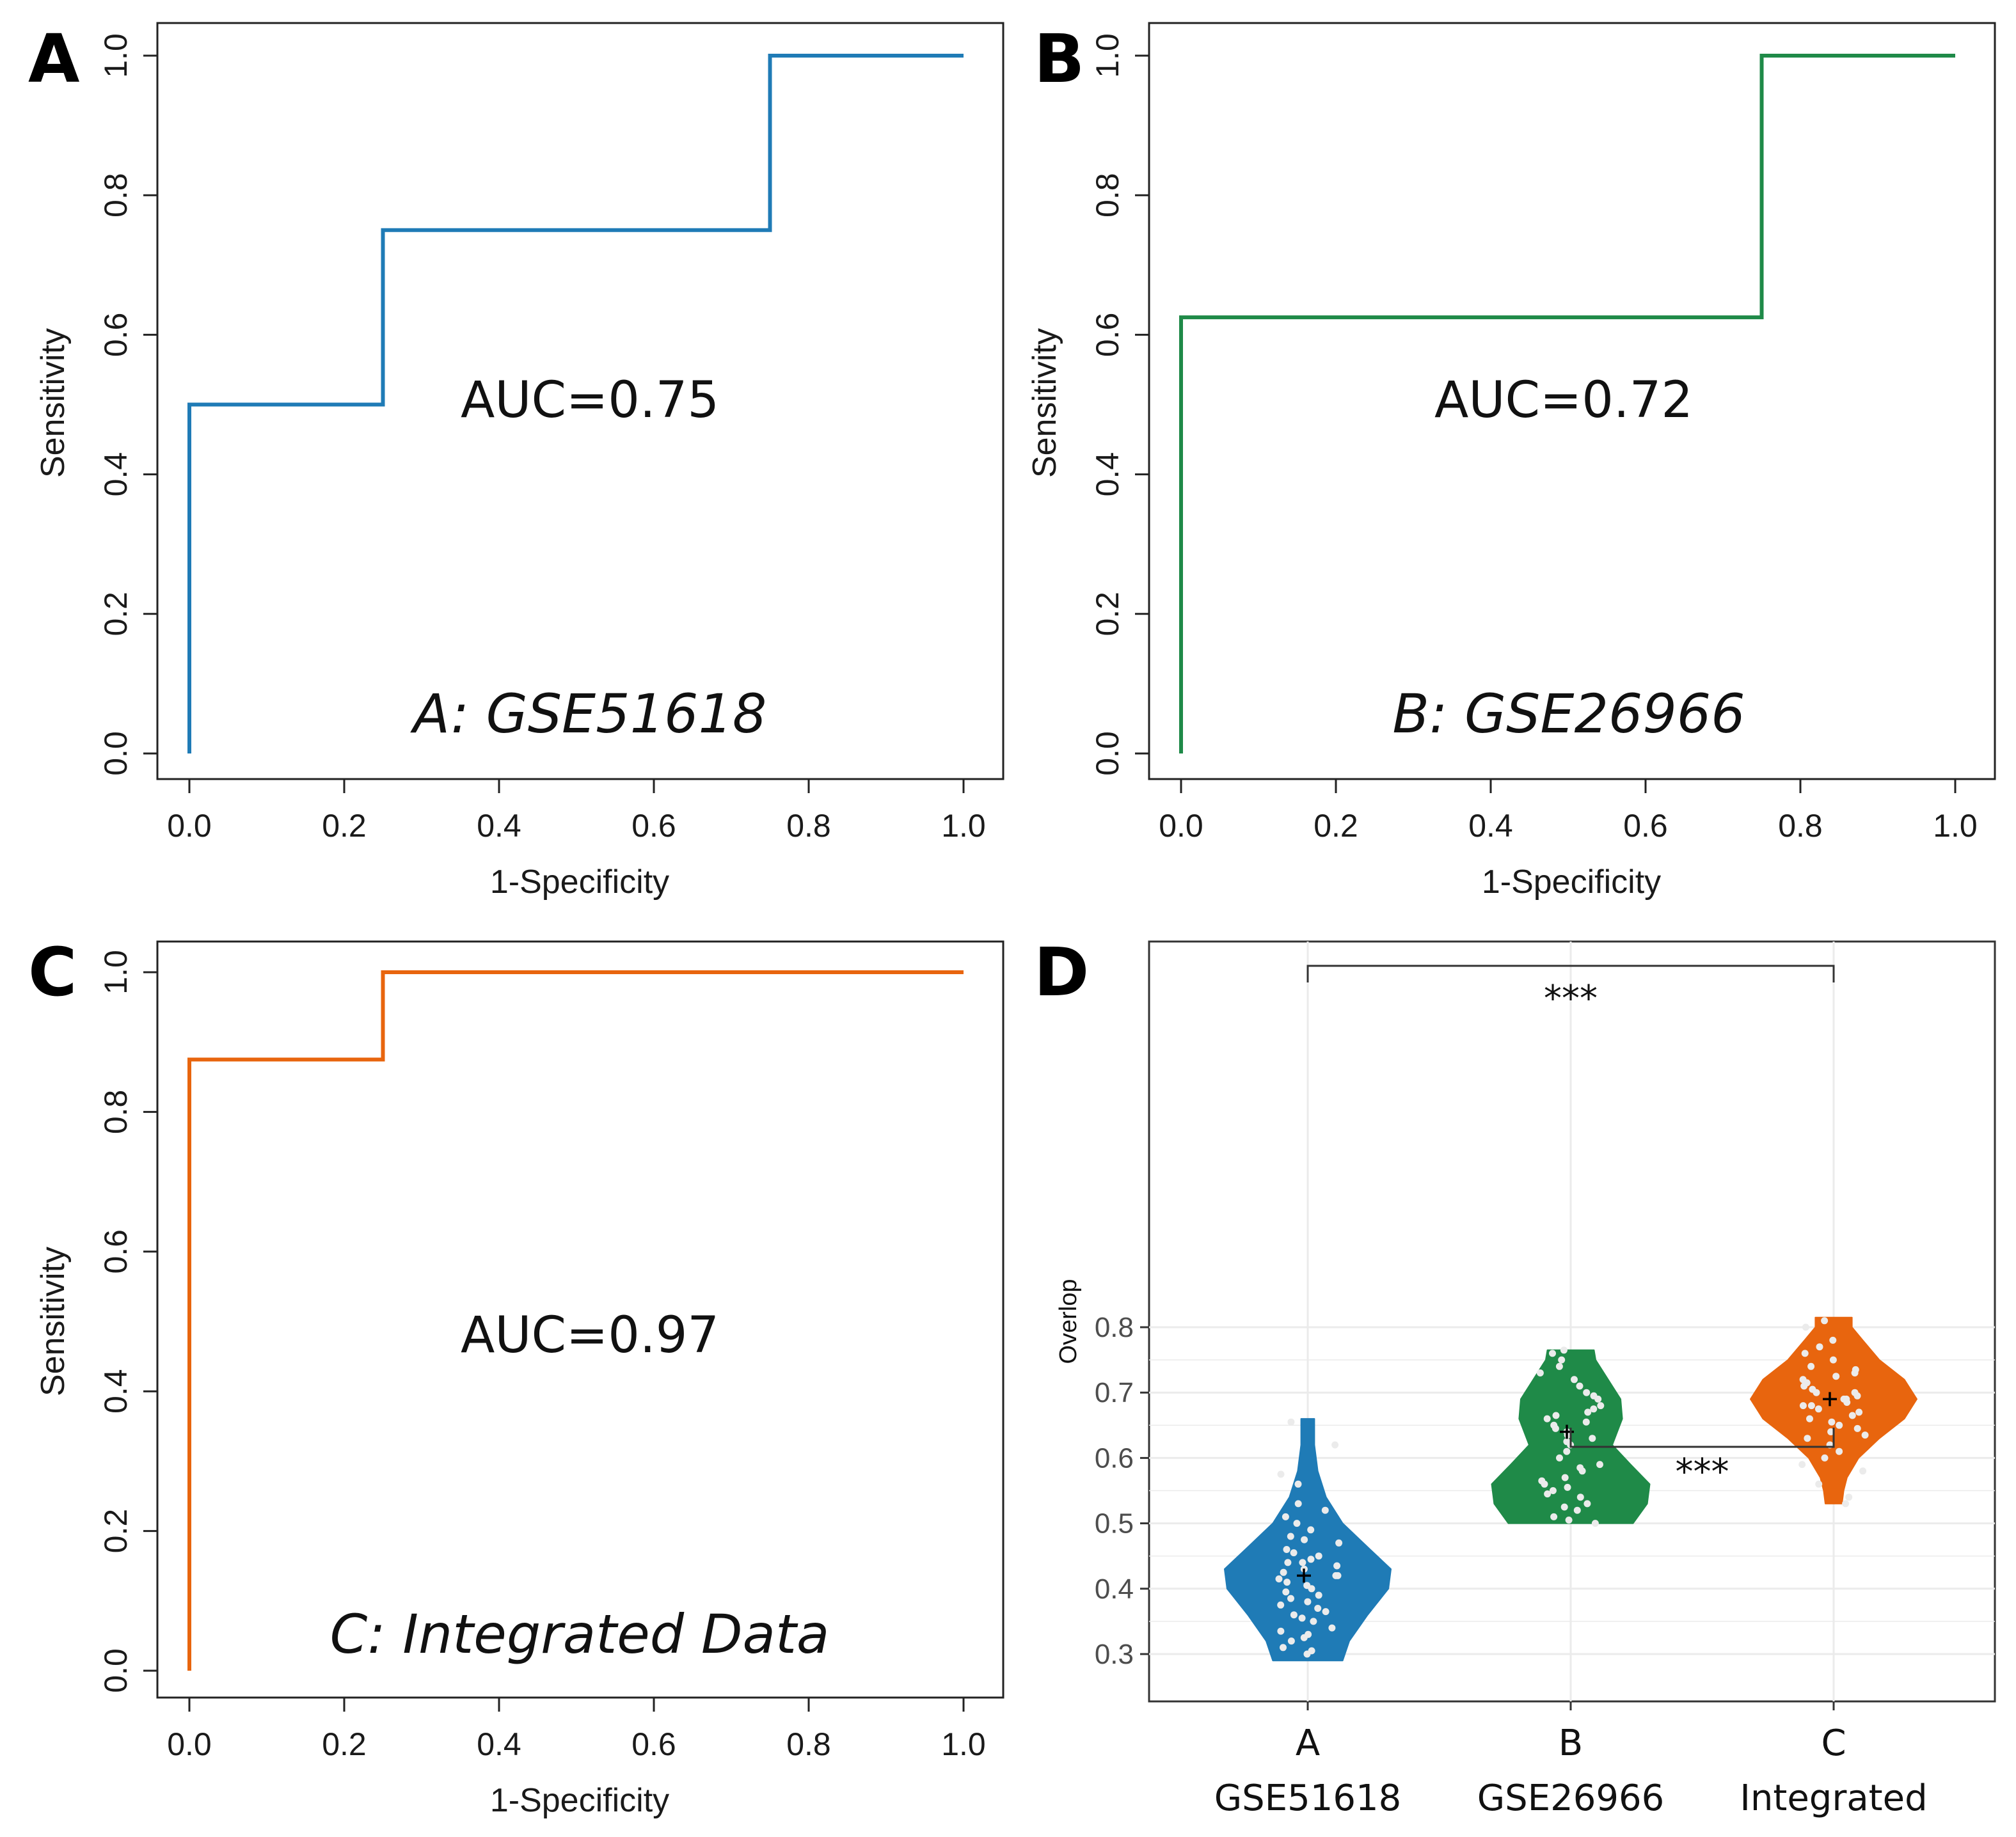 The width and height of the screenshot is (2016, 1837). Describe the element at coordinates (808, 1744) in the screenshot. I see `x-tick-label: 0.8` at that location.